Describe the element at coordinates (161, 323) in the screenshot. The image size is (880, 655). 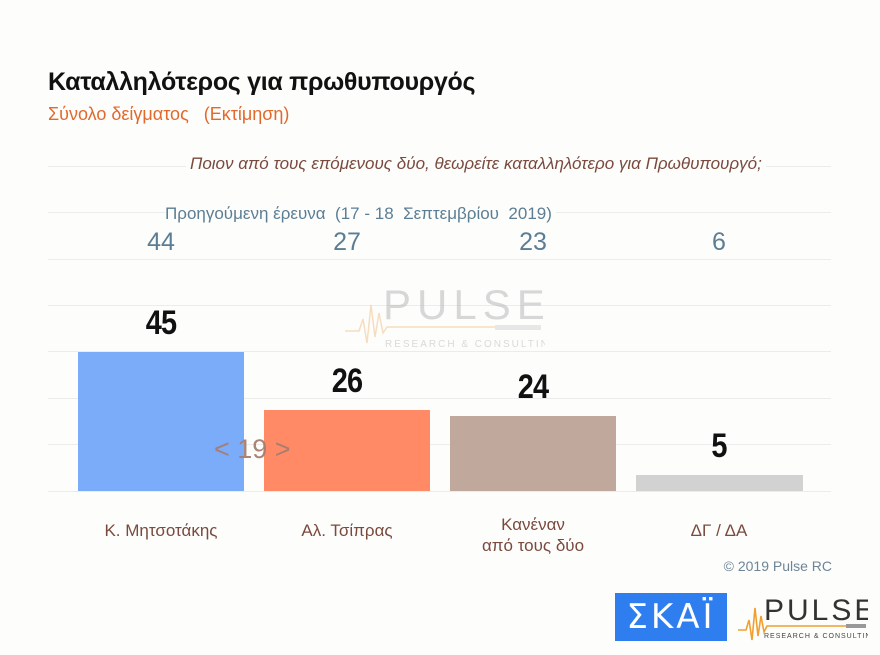
I see `bar-value-mitsotakis: 45` at that location.